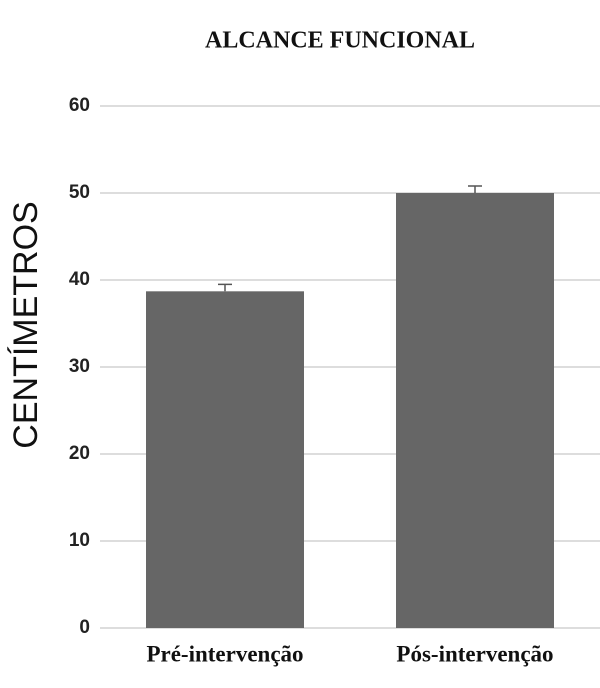  I want to click on y-tick-label: 20, so click(79, 453).